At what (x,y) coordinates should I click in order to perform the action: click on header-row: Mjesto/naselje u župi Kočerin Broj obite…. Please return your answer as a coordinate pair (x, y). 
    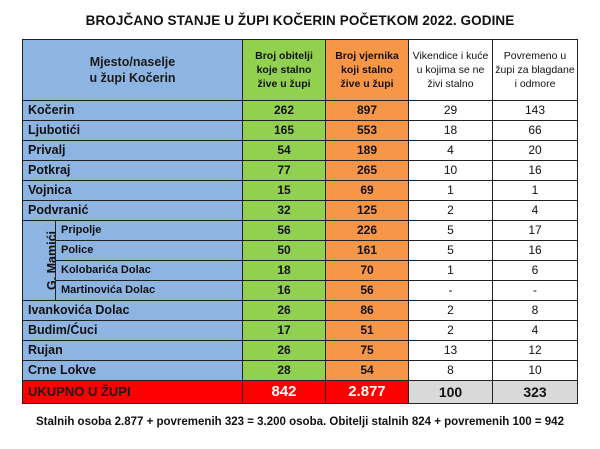
    Looking at the image, I should click on (300, 70).